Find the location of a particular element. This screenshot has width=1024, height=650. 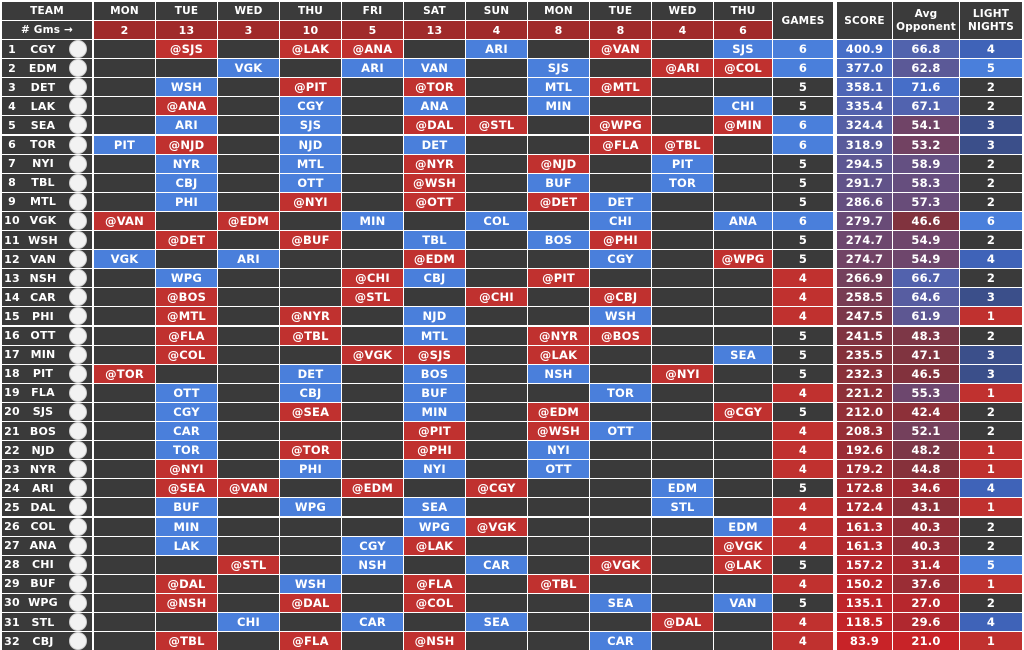

day-game-count: 13 is located at coordinates (186, 30).